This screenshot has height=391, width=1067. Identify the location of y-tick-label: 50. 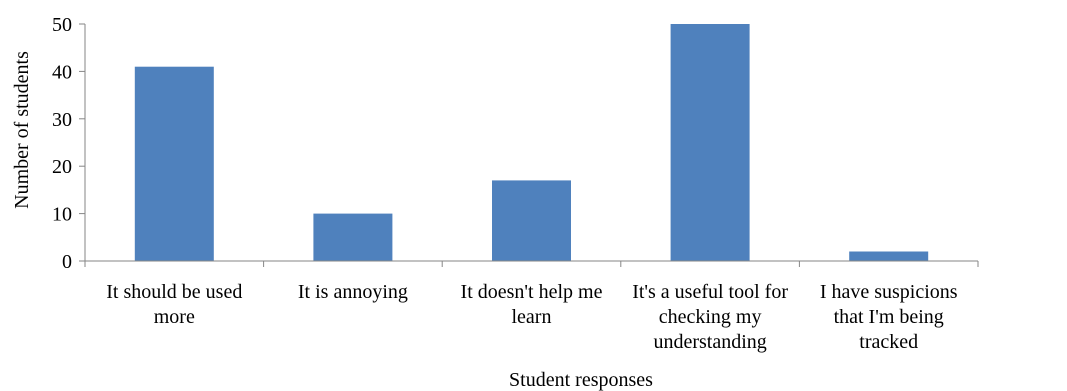
(62, 25).